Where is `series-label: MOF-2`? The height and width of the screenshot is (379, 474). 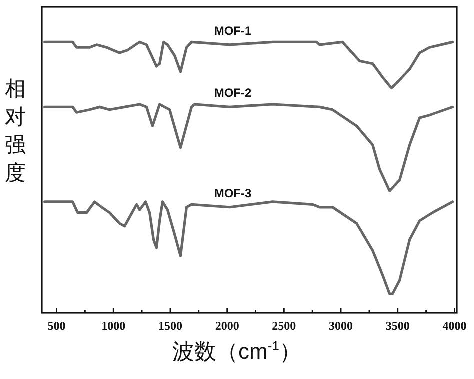 series-label: MOF-2 is located at coordinates (233, 93).